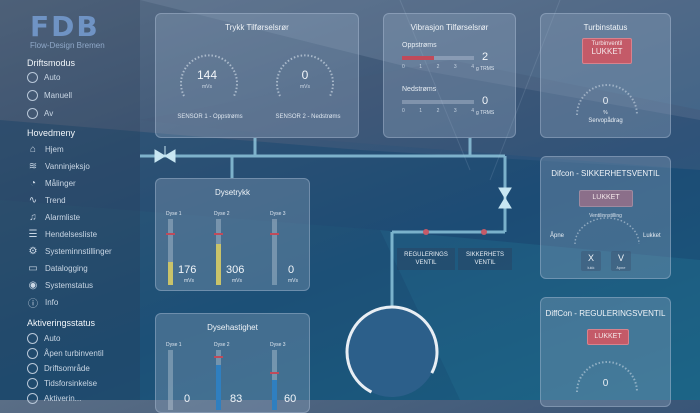 The height and width of the screenshot is (413, 700). What do you see at coordinates (49, 95) in the screenshot?
I see `mode-manual: Manuell` at bounding box center [49, 95].